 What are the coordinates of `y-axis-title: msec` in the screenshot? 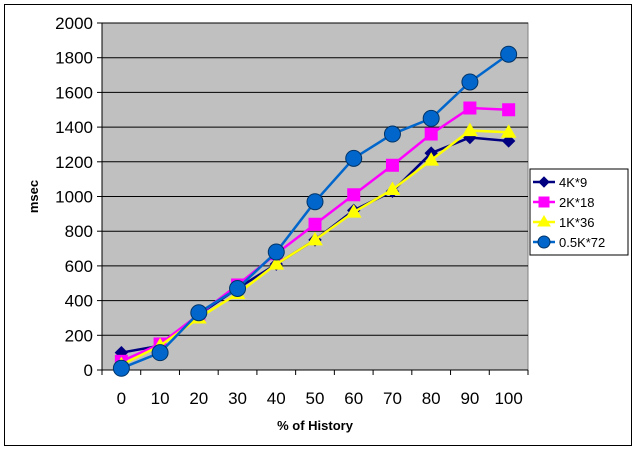 It's located at (33, 196).